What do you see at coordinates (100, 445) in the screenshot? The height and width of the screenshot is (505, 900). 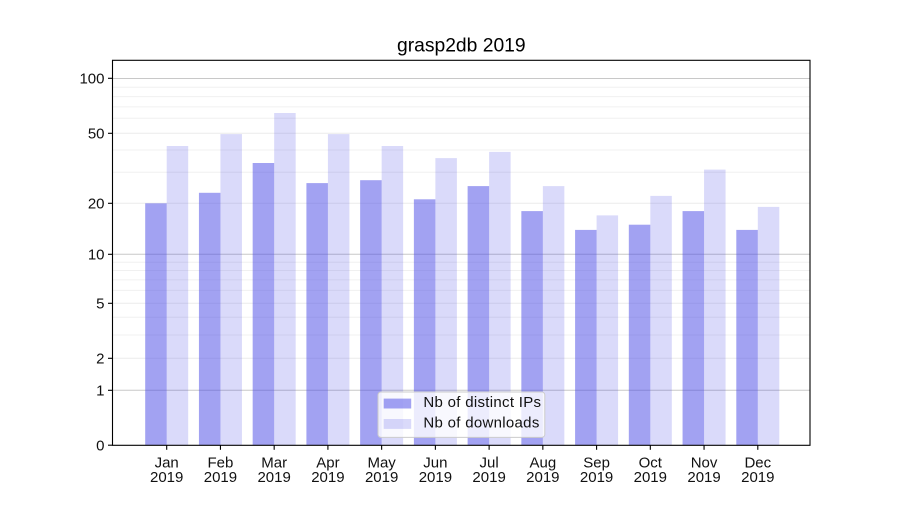 I see `svg-text: 0` at bounding box center [100, 445].